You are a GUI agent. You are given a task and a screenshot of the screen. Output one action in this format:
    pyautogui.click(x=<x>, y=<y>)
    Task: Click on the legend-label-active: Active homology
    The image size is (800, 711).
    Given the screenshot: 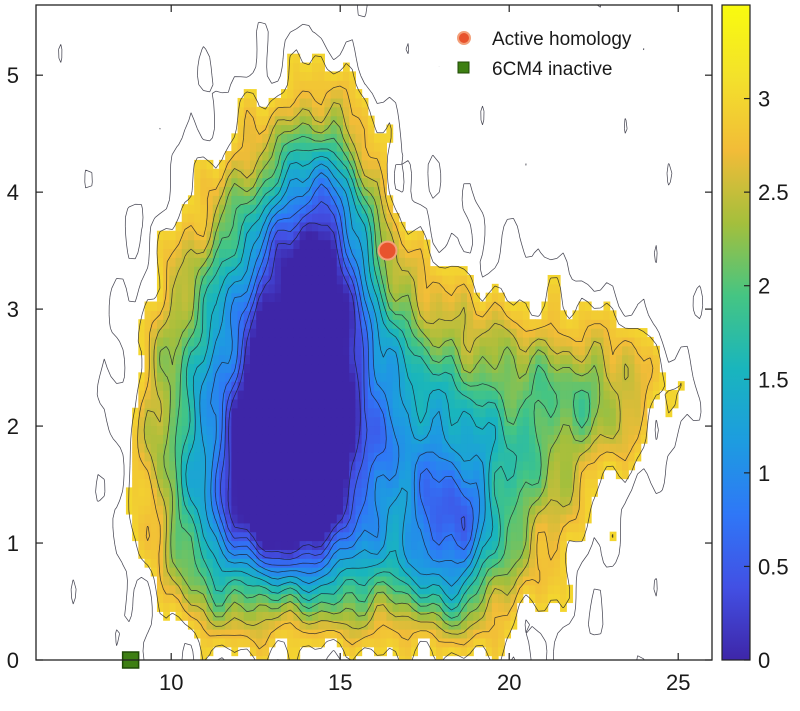 What is the action you would take?
    pyautogui.click(x=562, y=39)
    